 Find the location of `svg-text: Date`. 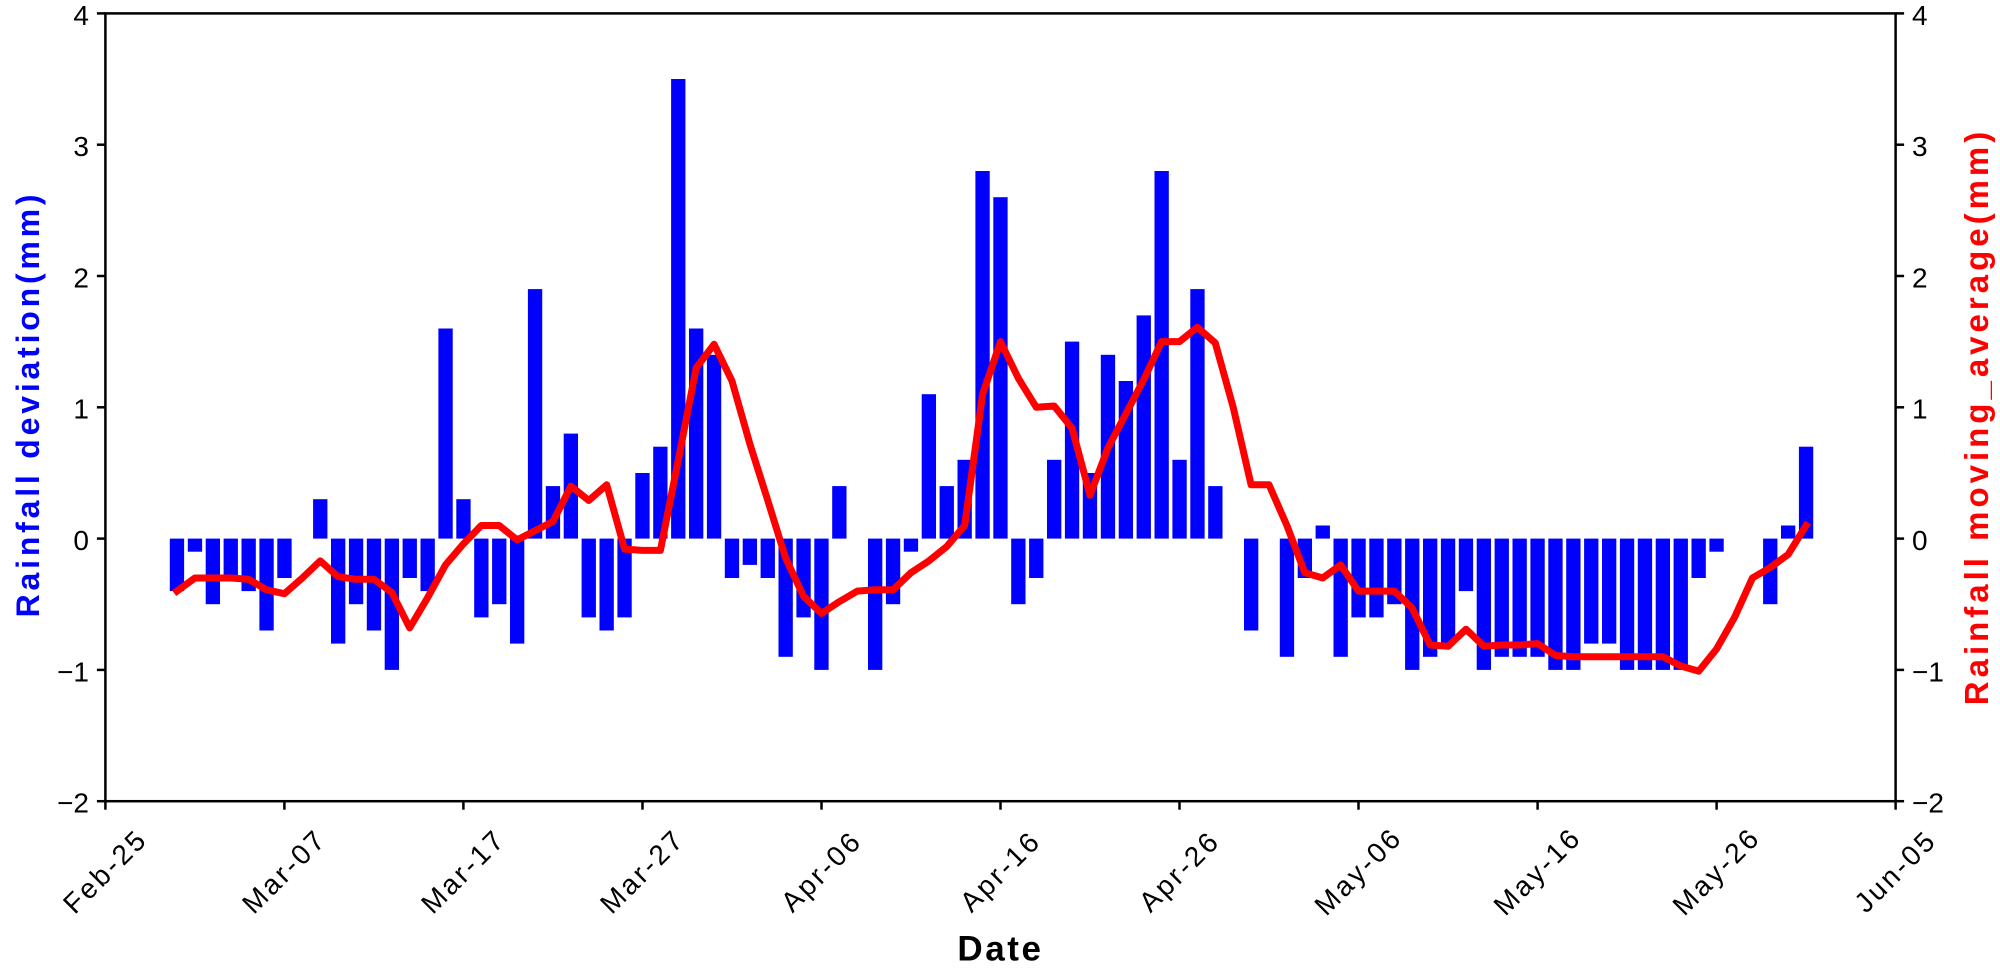

svg-text: Date is located at coordinates (1000, 949).